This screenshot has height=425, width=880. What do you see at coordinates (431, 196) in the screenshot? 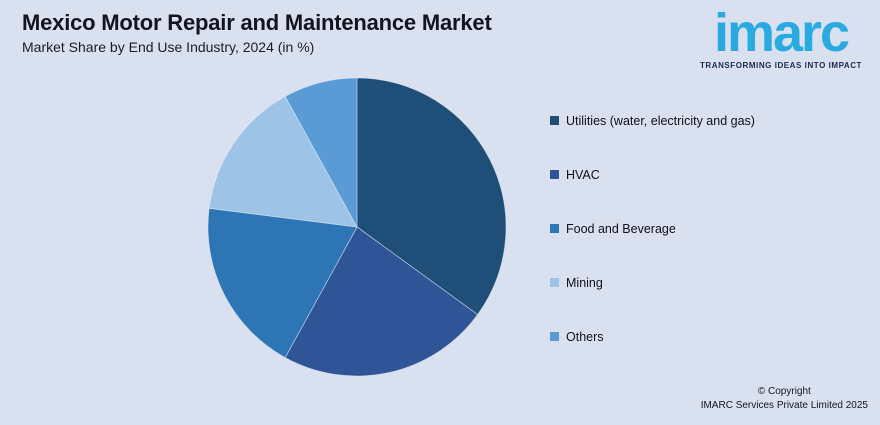
I see `pie-slice-utilities-water-electricity-and-gas` at bounding box center [431, 196].